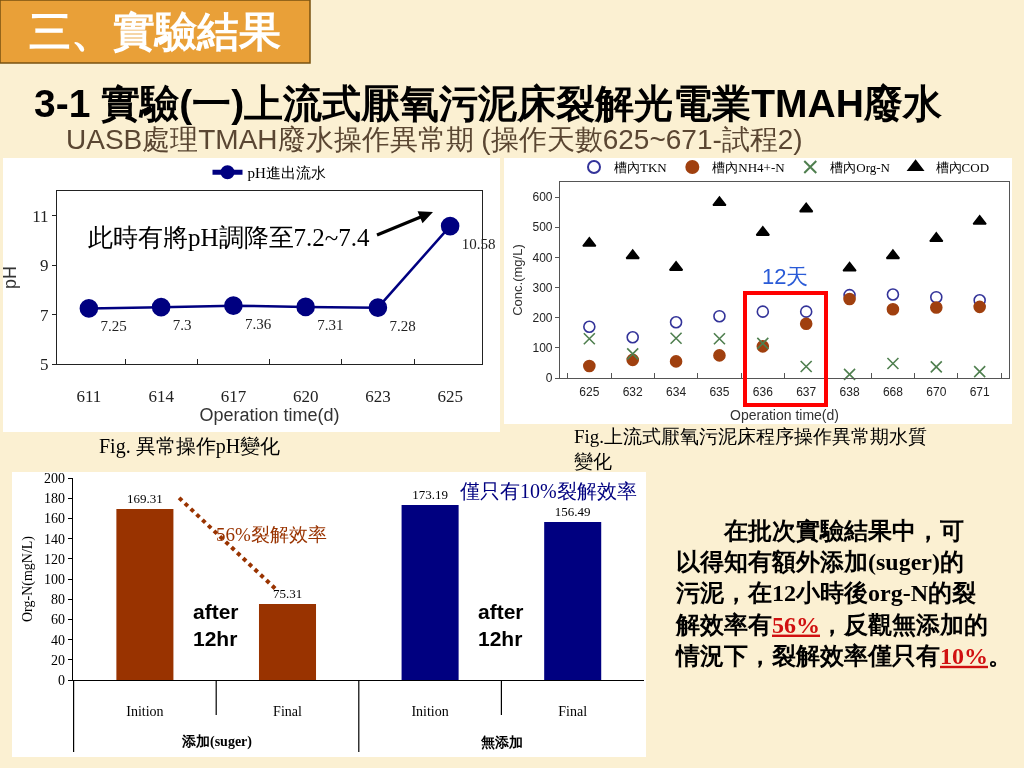  Describe the element at coordinates (542, 287) in the screenshot. I see `y-tick-label: 300` at that location.